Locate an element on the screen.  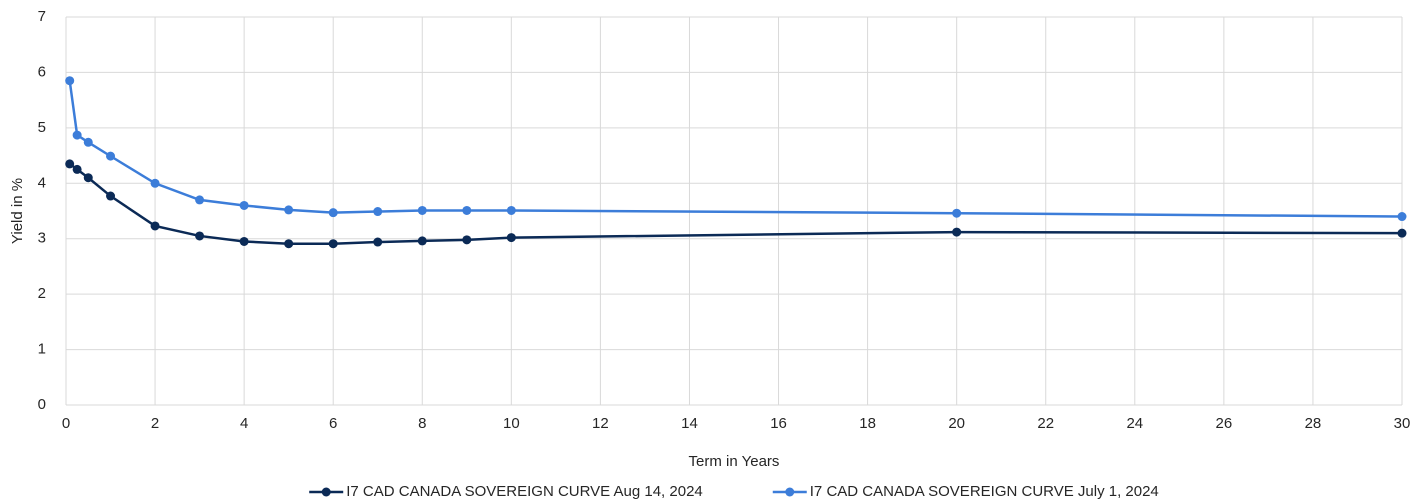
x-tick-label: 8 is located at coordinates (422, 423).